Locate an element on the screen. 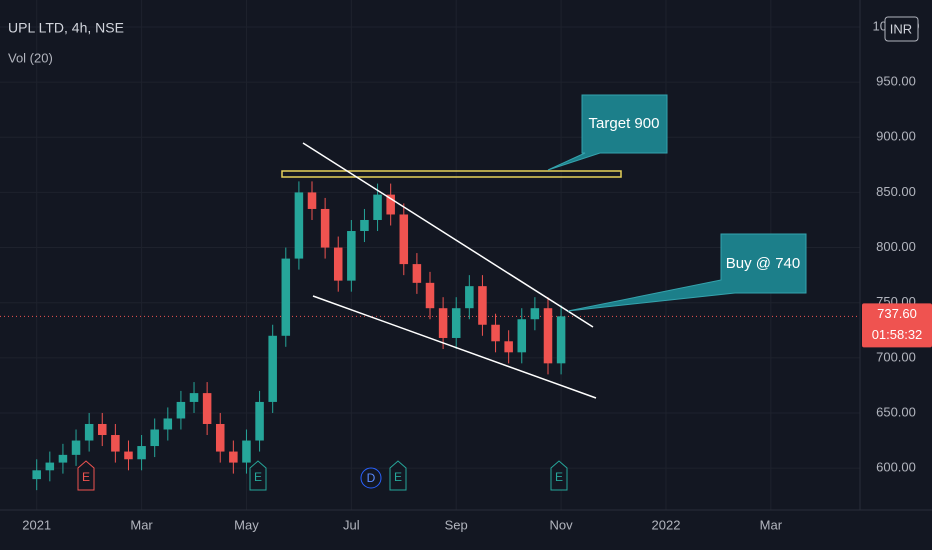  y-tick-label: 800.00 is located at coordinates (896, 246).